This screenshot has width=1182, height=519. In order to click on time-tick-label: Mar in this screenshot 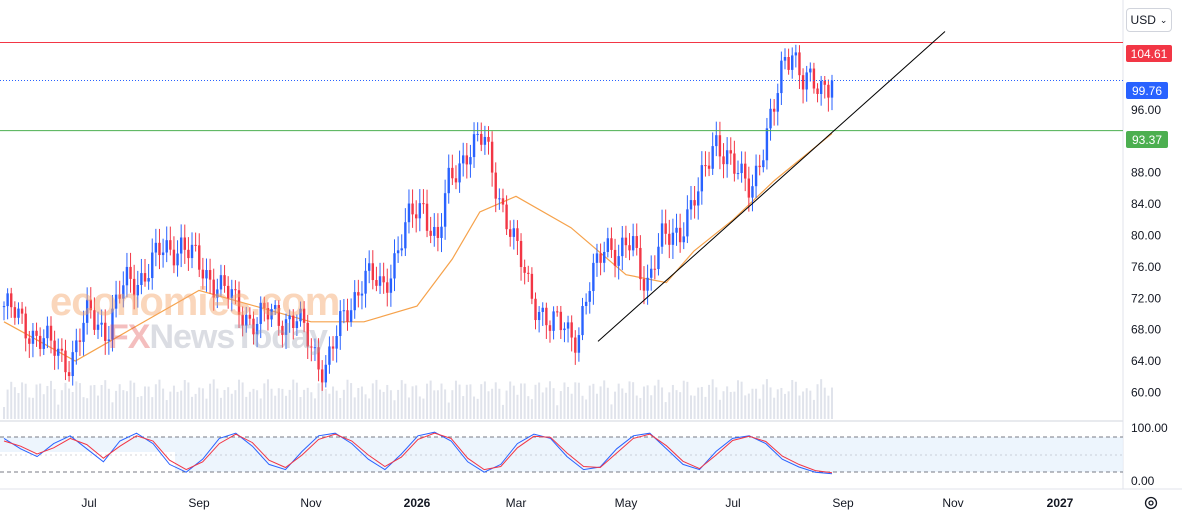, I will do `click(516, 503)`.